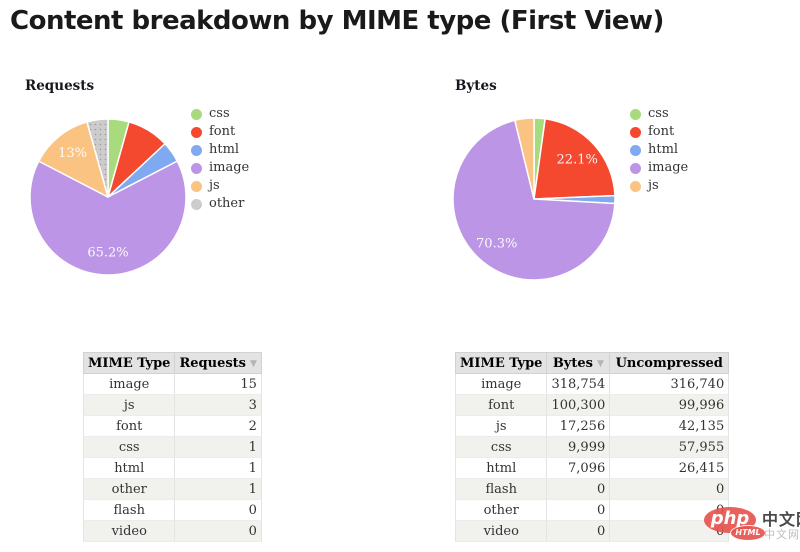 The width and height of the screenshot is (800, 552). I want to click on table-row-css: css 9,999 57,955, so click(592, 447).